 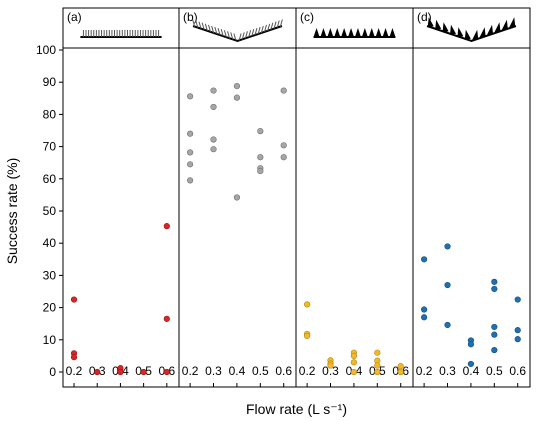 I want to click on panel-label: (b), so click(x=190, y=17).